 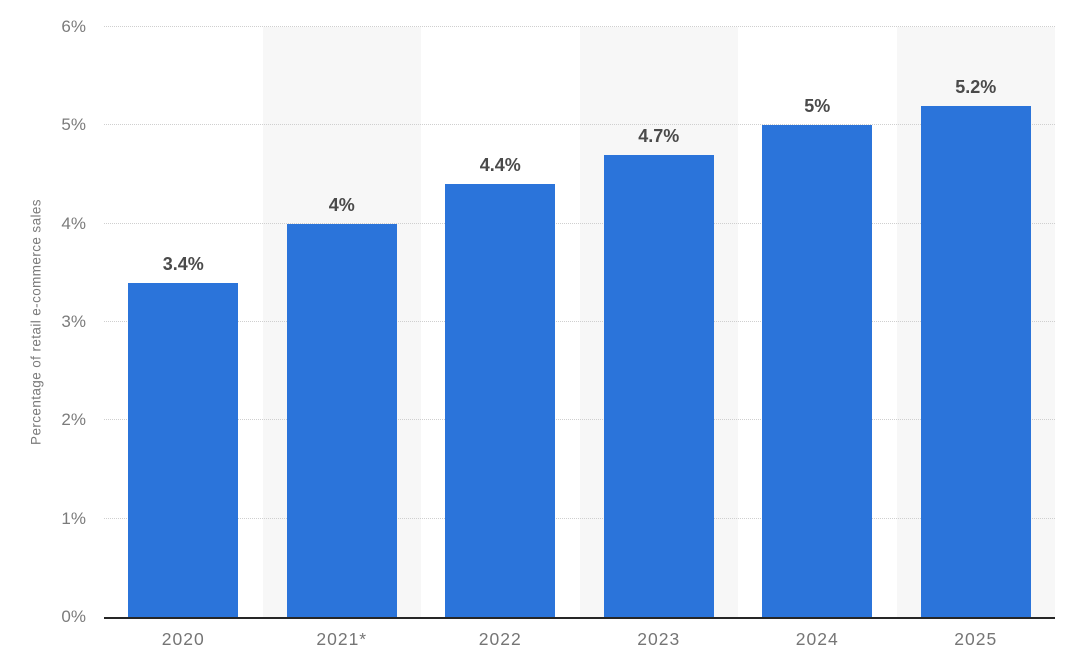 What do you see at coordinates (183, 639) in the screenshot?
I see `x-tick-label: 2020` at bounding box center [183, 639].